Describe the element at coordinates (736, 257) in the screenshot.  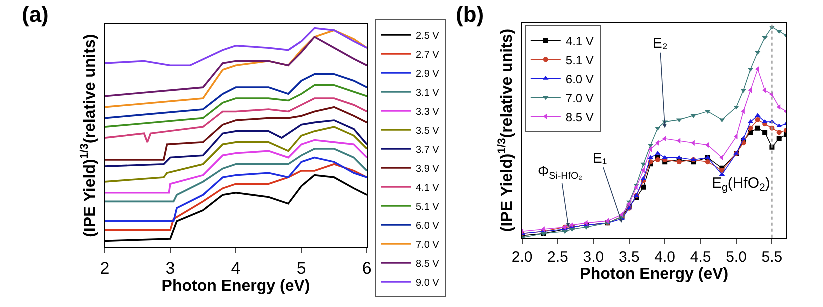
I see `x-tick-label: 5.0` at that location.